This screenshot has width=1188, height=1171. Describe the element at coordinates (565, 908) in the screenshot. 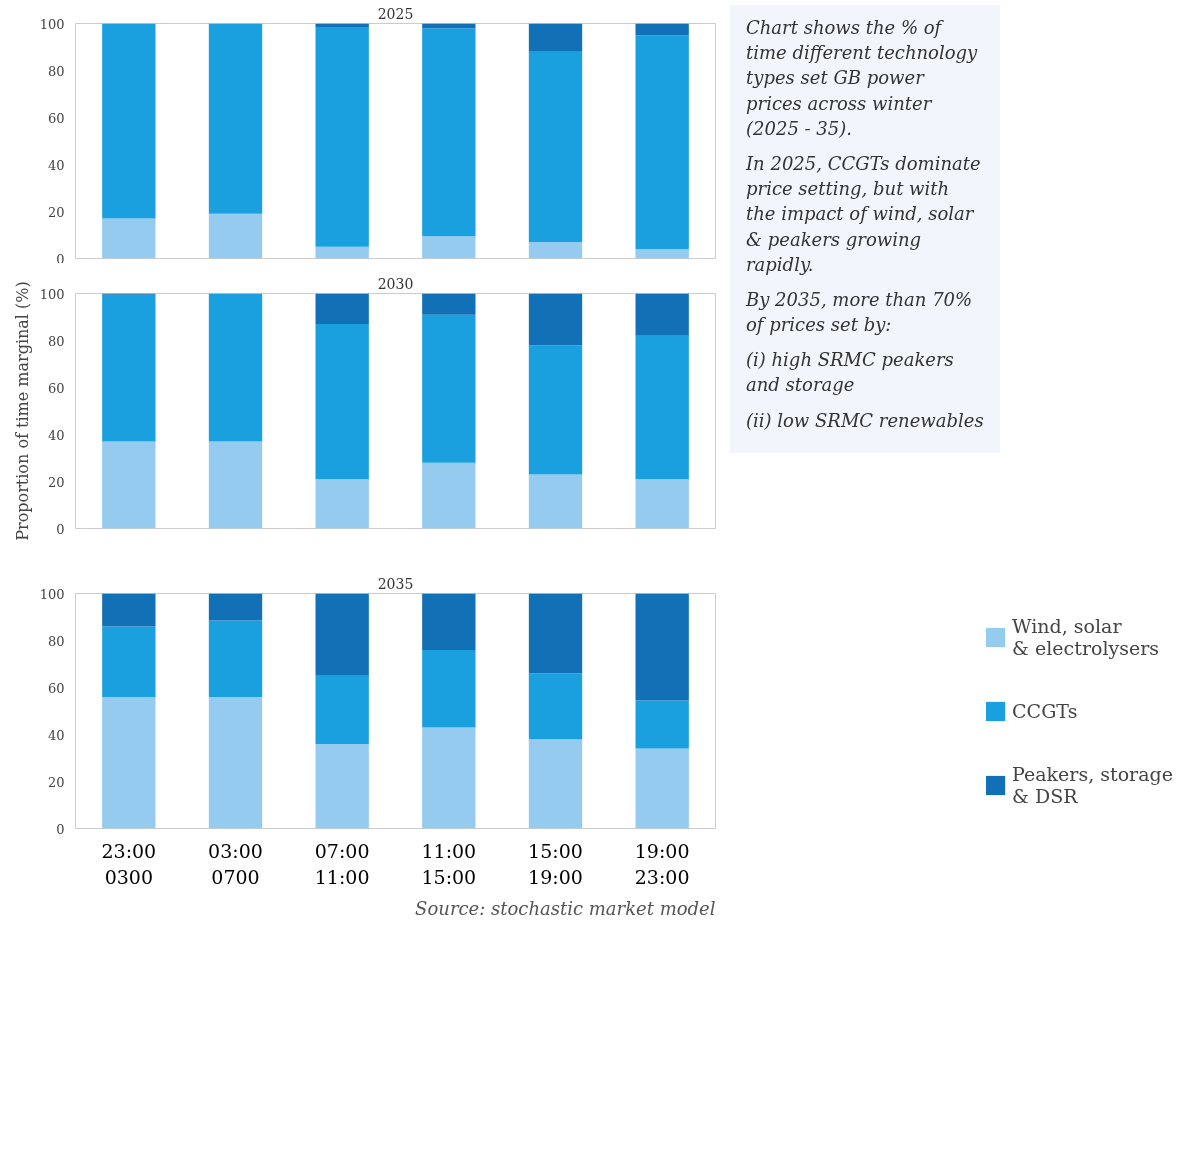

I see `source-note: Source: stochastic market model` at that location.